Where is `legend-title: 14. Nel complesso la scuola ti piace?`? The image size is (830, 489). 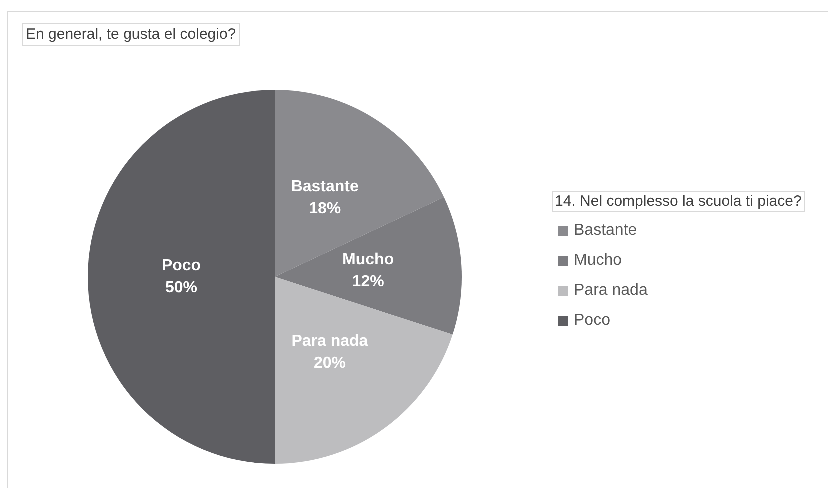 legend-title: 14. Nel complesso la scuola ti piace? is located at coordinates (678, 201).